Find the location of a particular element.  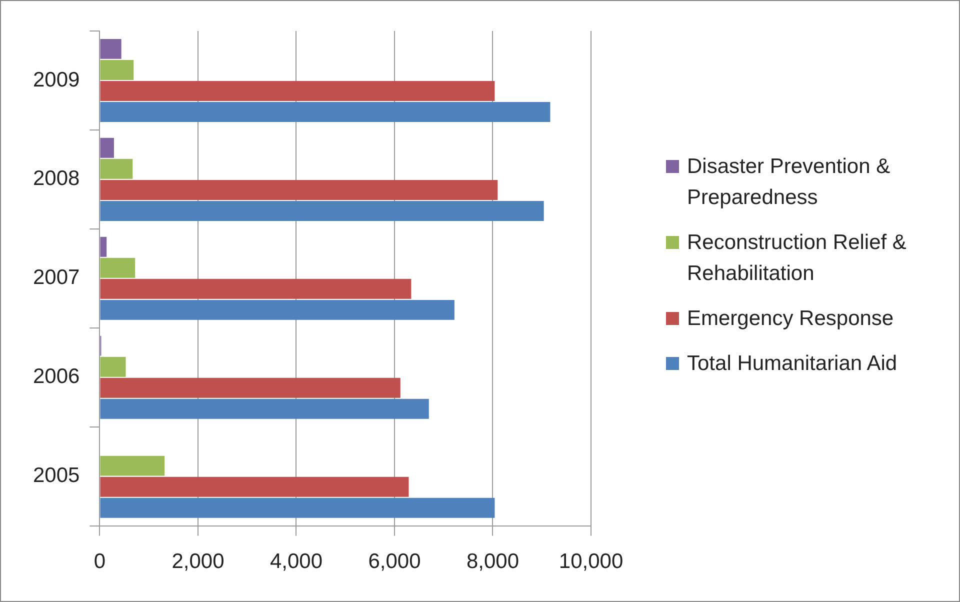

x-tick-label: 0 is located at coordinates (100, 562).